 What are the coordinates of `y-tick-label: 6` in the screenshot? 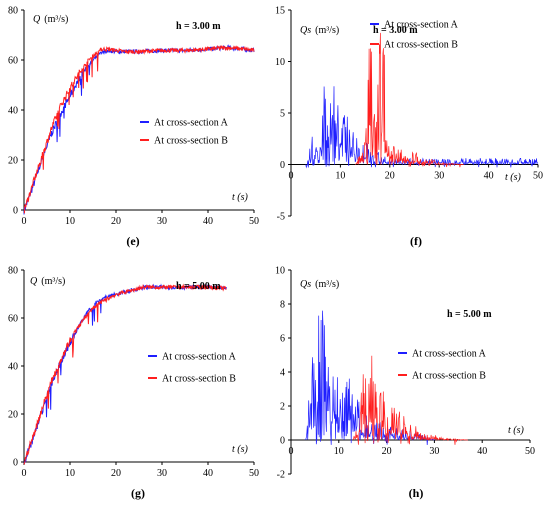 It's located at (282, 339).